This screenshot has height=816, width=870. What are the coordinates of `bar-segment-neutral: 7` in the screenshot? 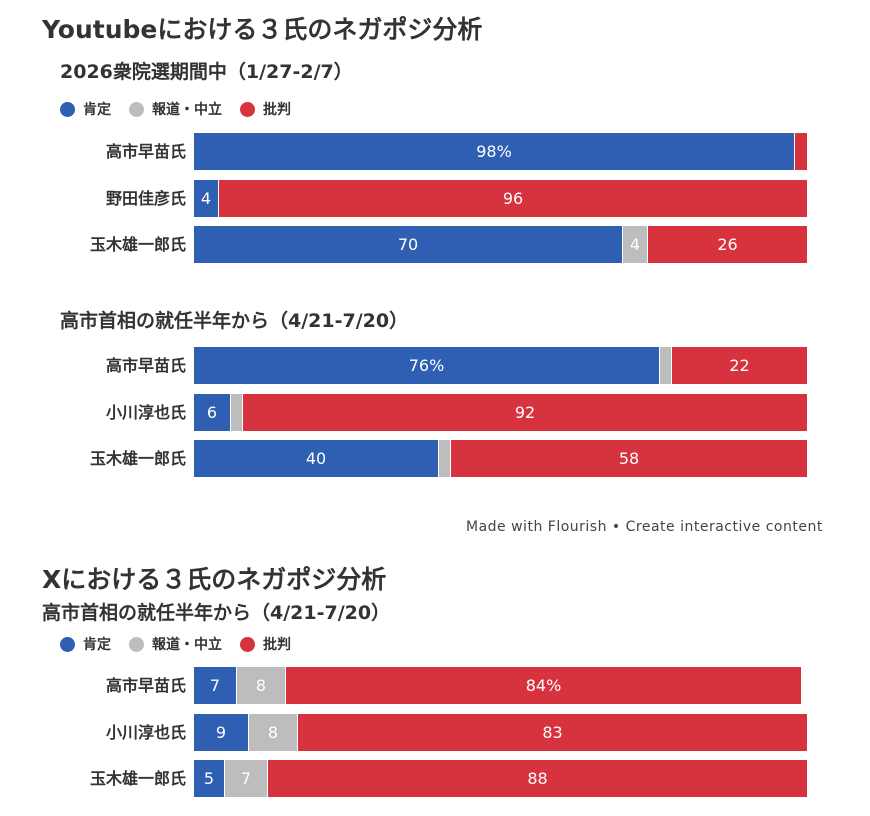 It's located at (246, 778).